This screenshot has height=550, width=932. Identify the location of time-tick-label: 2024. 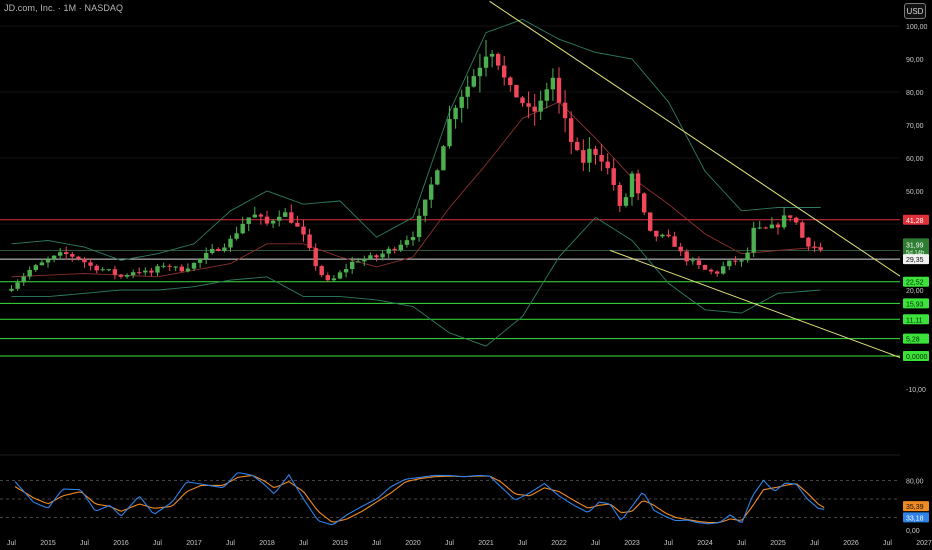
(705, 543).